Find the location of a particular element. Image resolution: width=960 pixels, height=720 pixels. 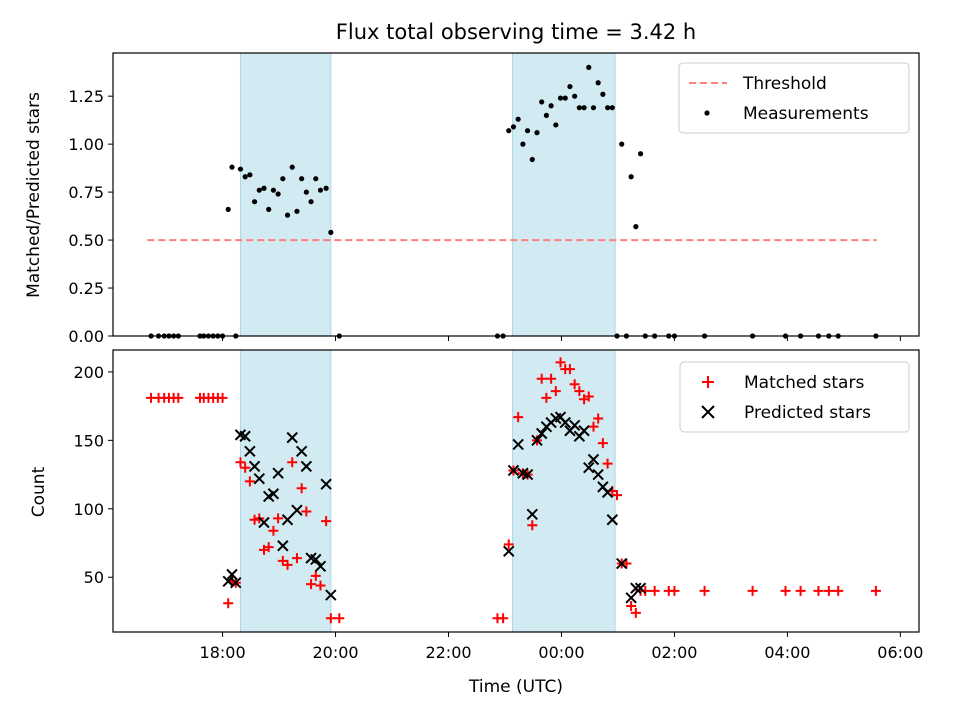

x-tick-label: 02:00 is located at coordinates (674, 652).